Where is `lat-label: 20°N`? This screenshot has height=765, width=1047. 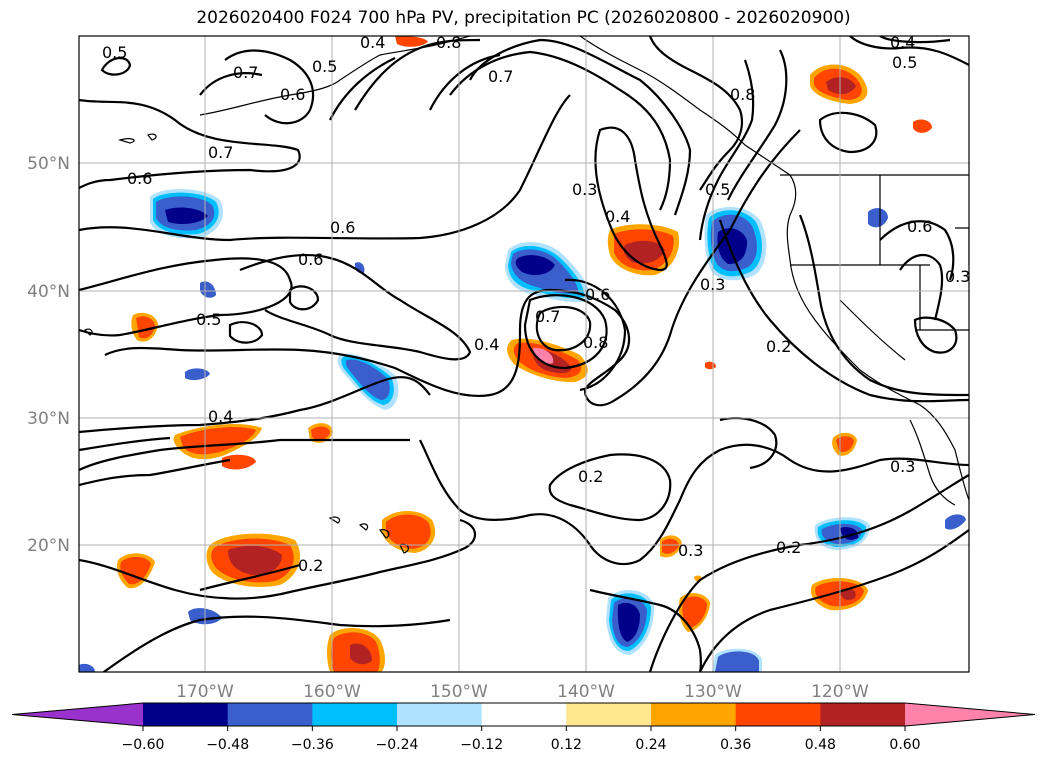
lat-label: 20°N is located at coordinates (48, 546).